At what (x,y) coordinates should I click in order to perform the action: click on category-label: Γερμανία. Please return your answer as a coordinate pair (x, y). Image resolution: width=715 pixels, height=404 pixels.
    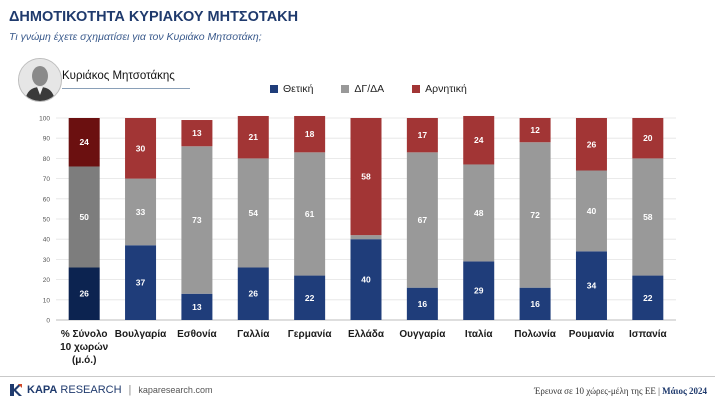
    Looking at the image, I should click on (310, 334).